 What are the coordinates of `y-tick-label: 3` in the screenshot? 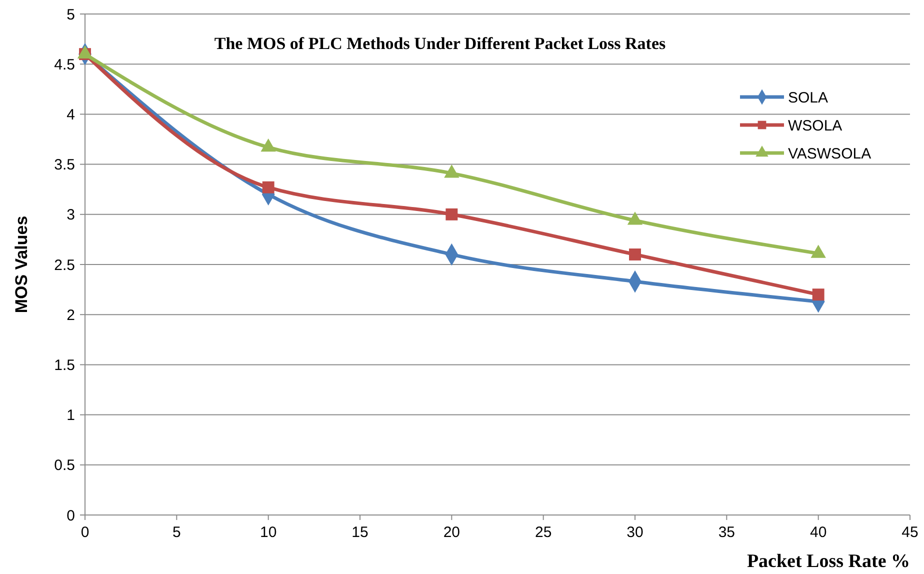 It's located at (70, 215).